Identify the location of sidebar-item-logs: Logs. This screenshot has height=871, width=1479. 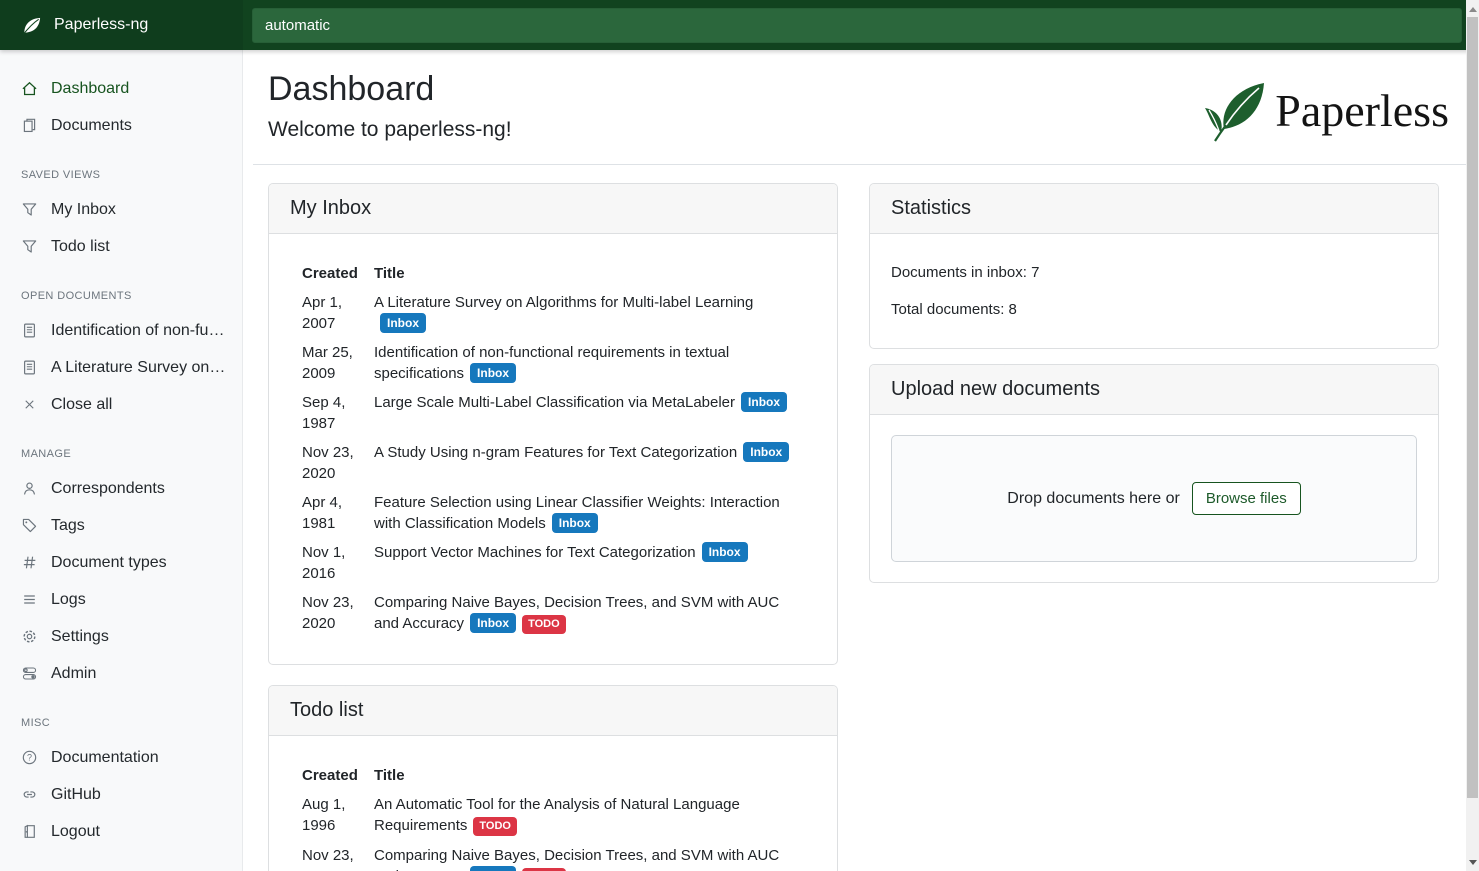
(121, 599).